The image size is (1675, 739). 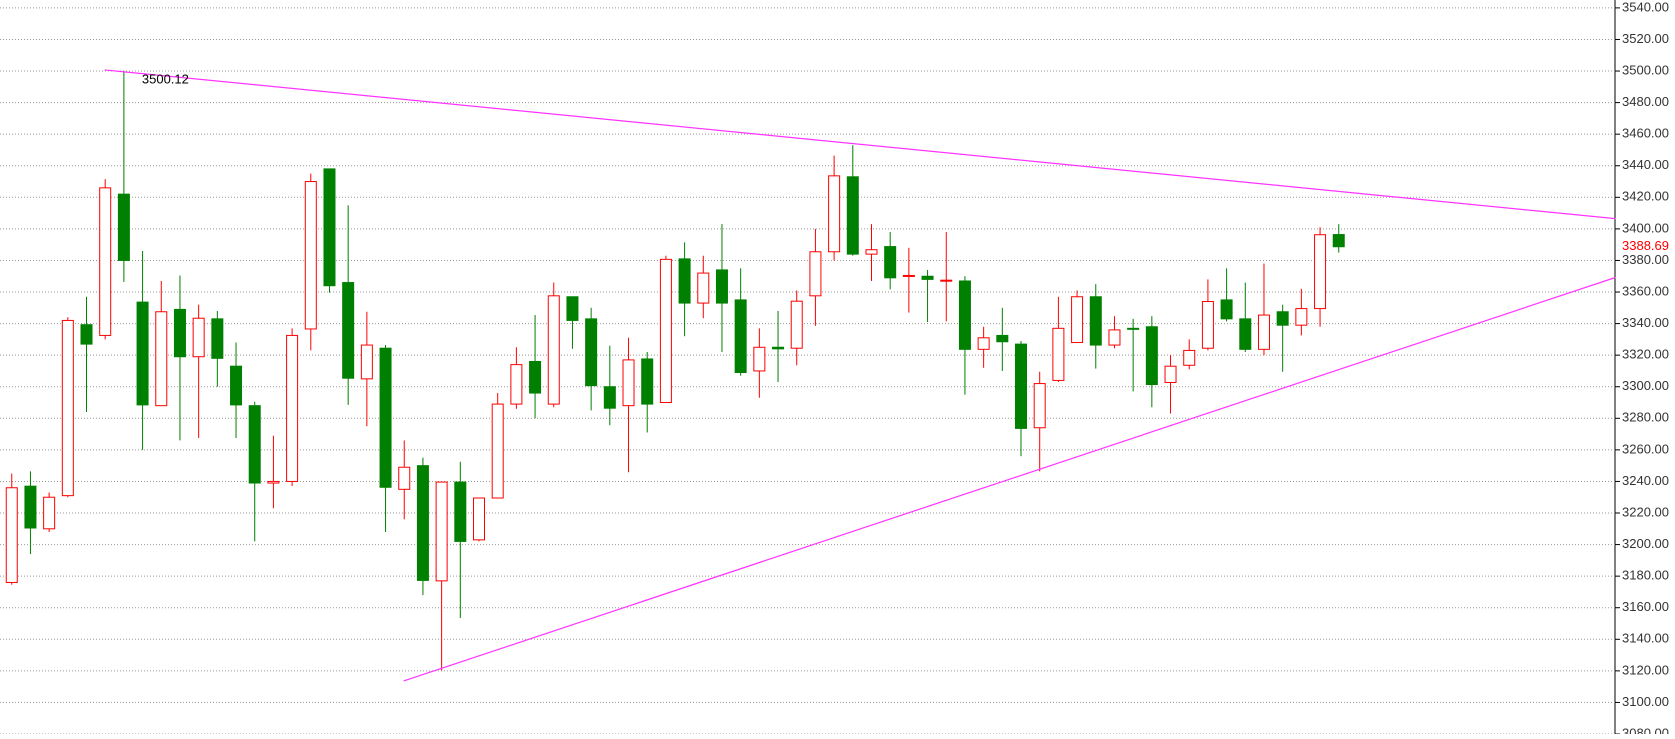 What do you see at coordinates (1645, 259) in the screenshot?
I see `y-tick-label: 3380.00` at bounding box center [1645, 259].